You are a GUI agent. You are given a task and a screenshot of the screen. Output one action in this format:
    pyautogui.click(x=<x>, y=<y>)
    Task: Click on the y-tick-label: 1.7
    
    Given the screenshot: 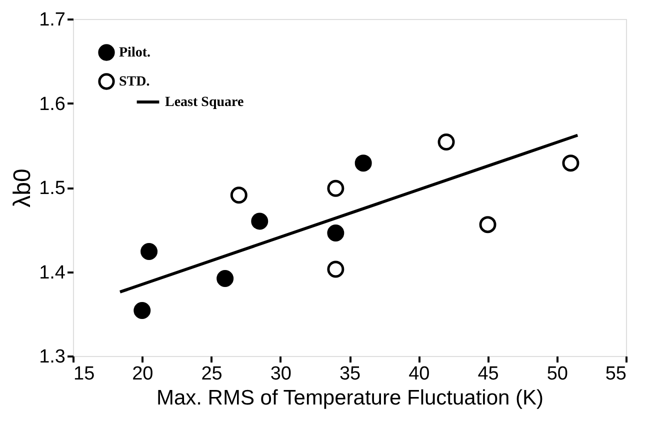 What is the action you would take?
    pyautogui.click(x=52, y=20)
    